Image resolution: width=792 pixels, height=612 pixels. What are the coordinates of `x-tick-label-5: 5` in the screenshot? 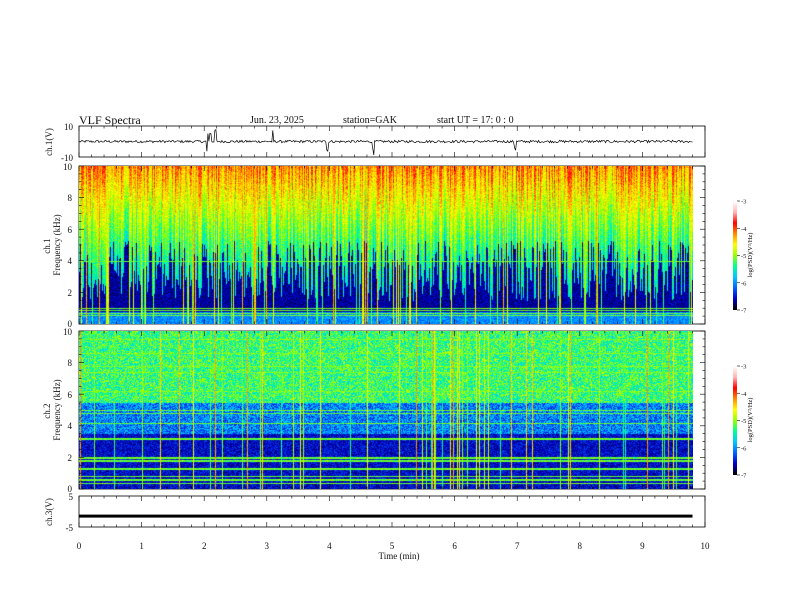 It's located at (392, 546).